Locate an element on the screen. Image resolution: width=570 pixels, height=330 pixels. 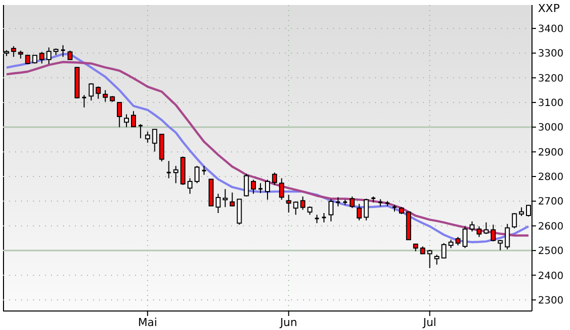
y-axis-title: XXP is located at coordinates (549, 8).